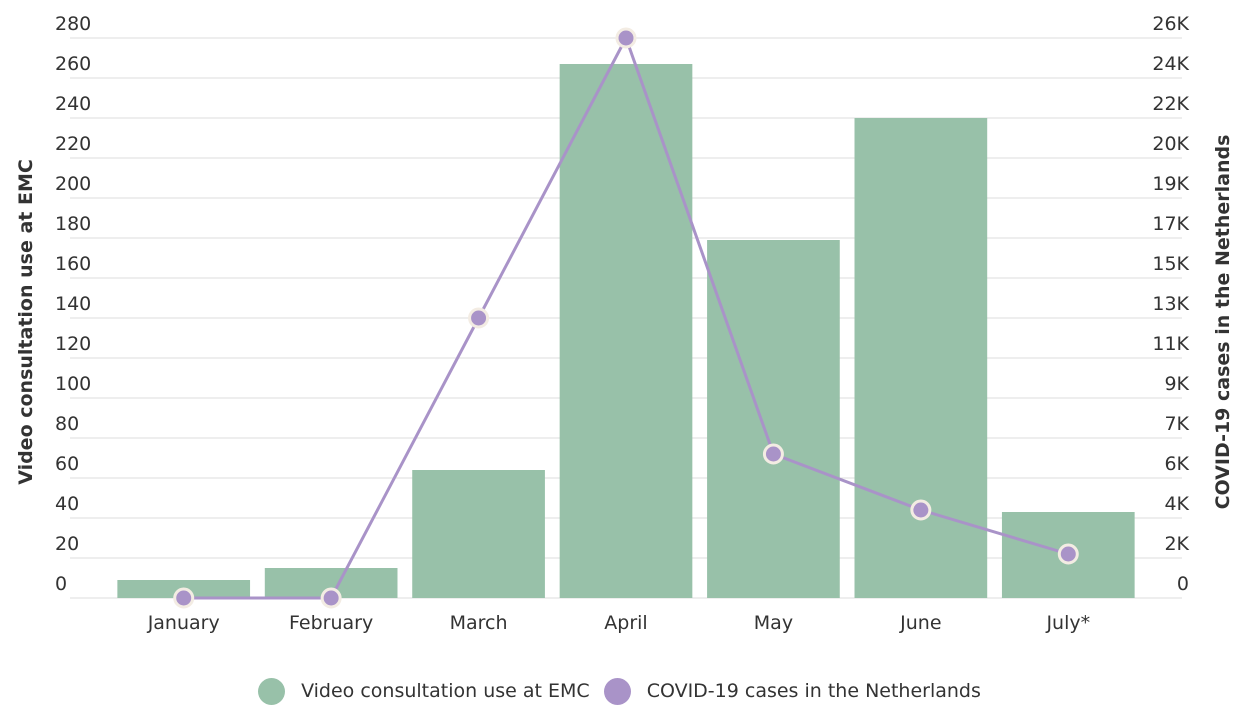 This screenshot has width=1239, height=706. I want to click on y-tick-label: 220, so click(73, 144).